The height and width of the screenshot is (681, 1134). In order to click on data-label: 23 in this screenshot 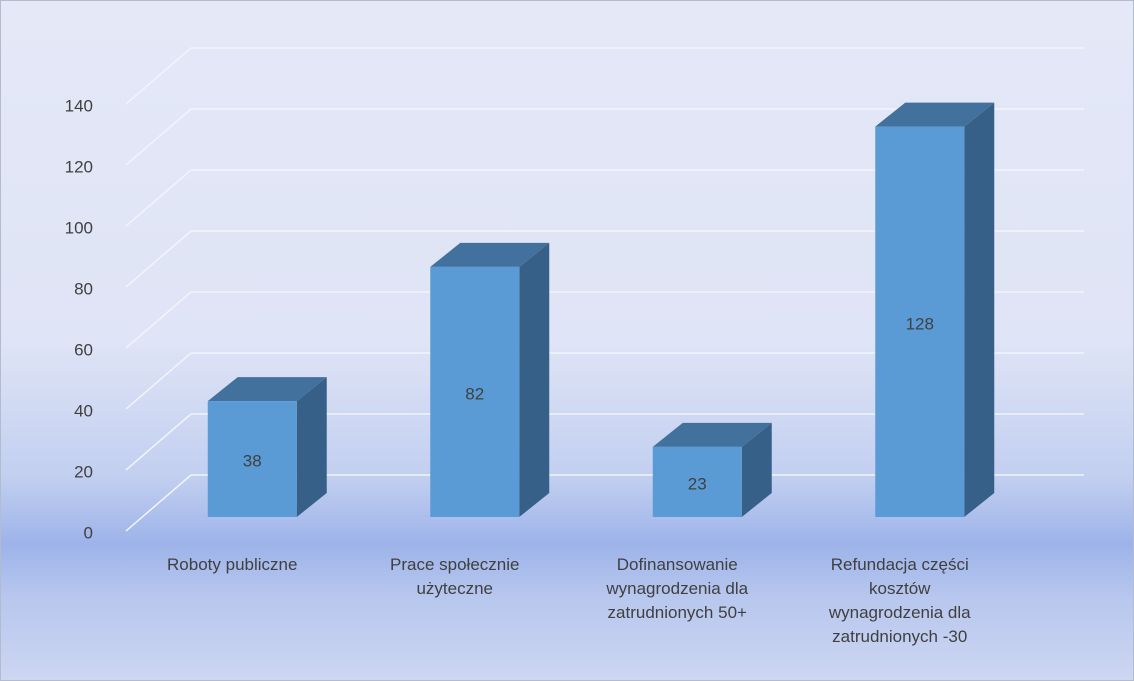, I will do `click(697, 483)`.